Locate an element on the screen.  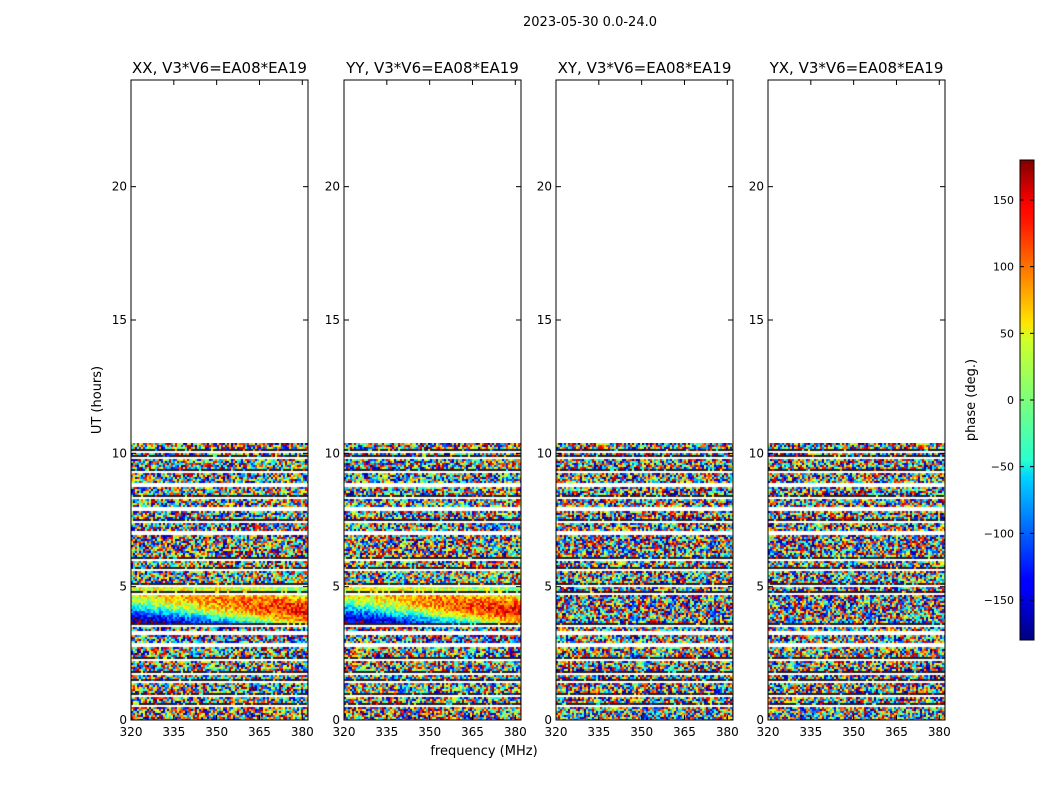
colorbar-tick-label: 50 is located at coordinates (1007, 333).